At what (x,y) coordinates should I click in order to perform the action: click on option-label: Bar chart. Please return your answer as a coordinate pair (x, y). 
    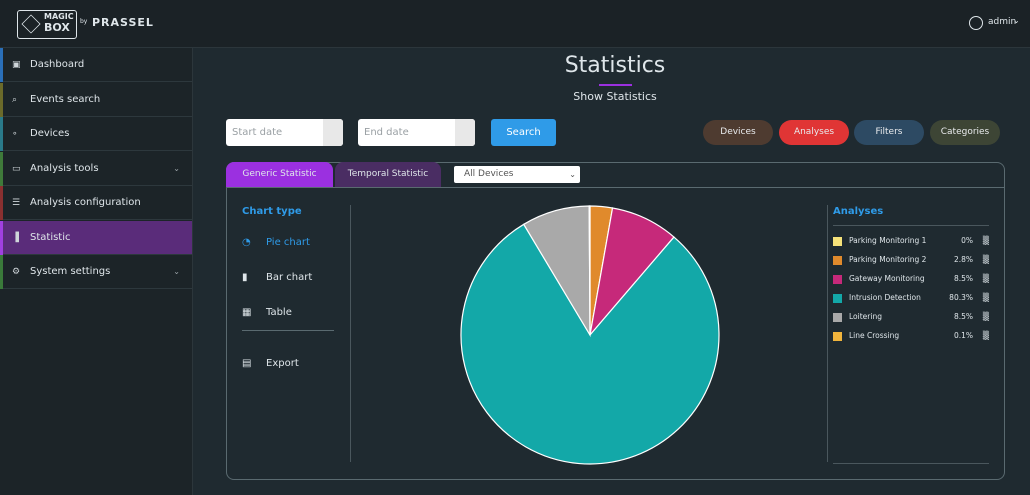
    Looking at the image, I should click on (289, 277).